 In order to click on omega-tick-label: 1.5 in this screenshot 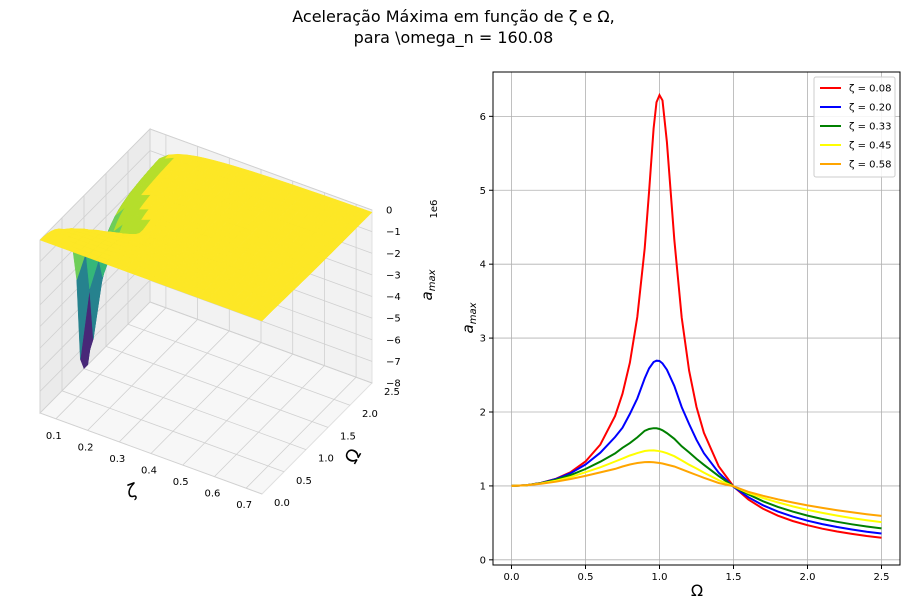, I will do `click(348, 436)`.